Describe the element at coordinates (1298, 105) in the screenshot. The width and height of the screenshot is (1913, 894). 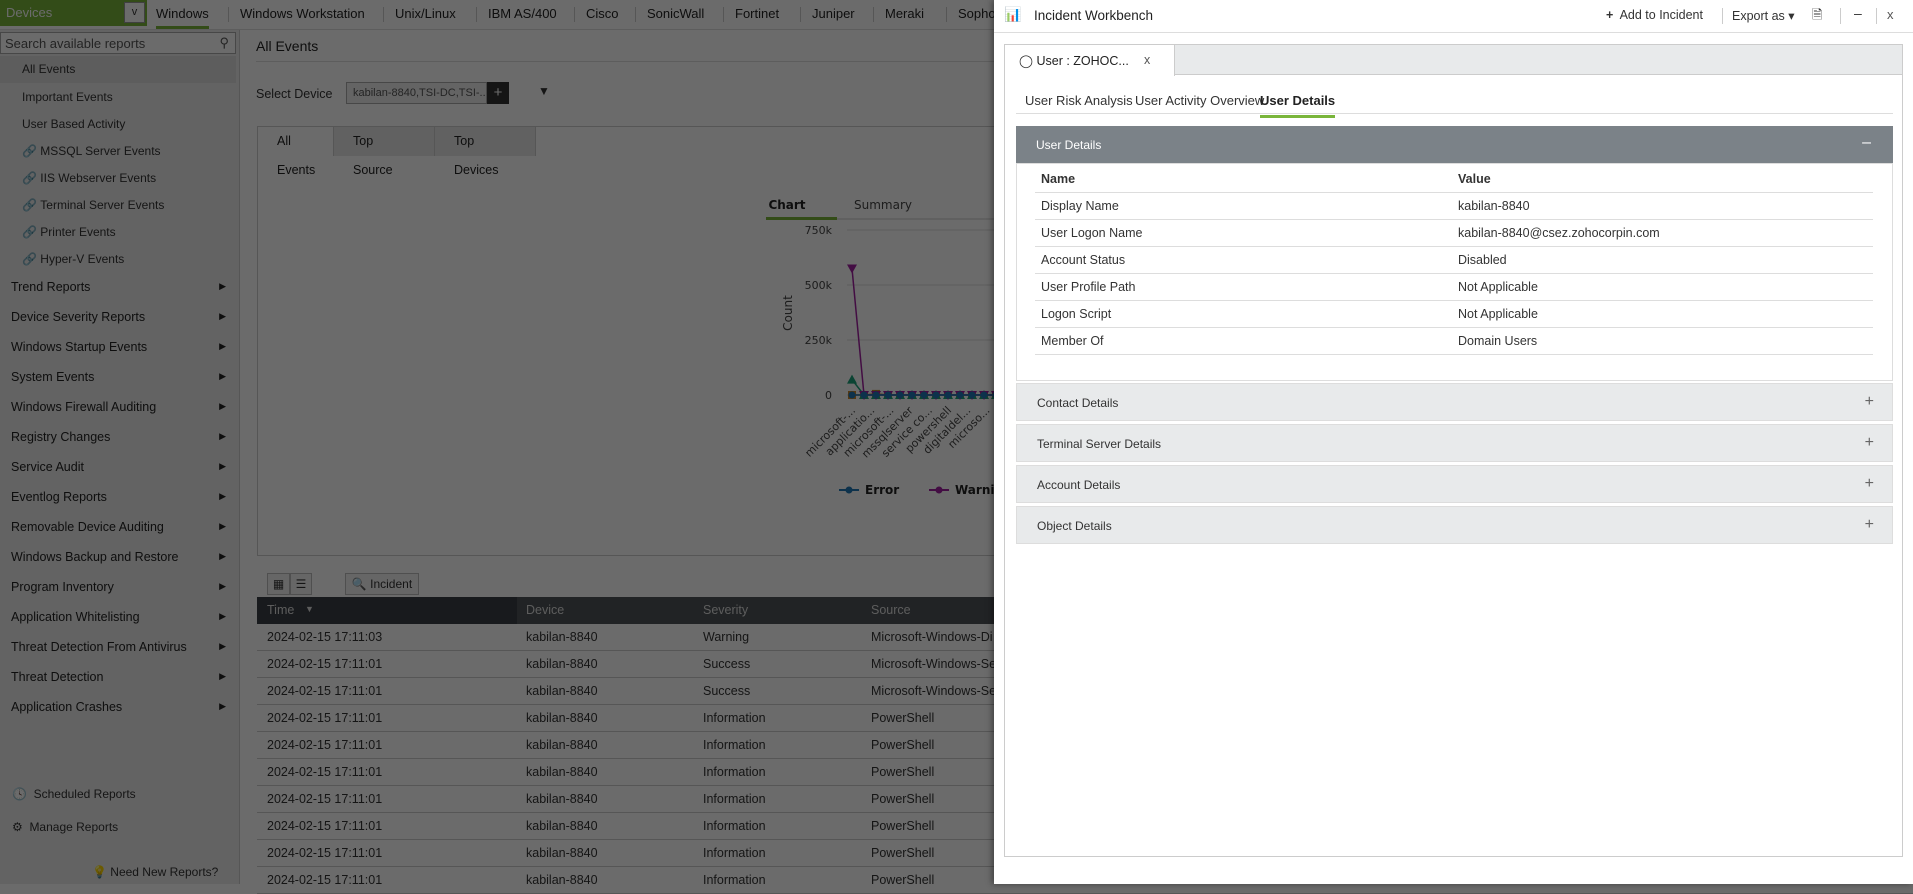
I see `subtab: User Details` at that location.